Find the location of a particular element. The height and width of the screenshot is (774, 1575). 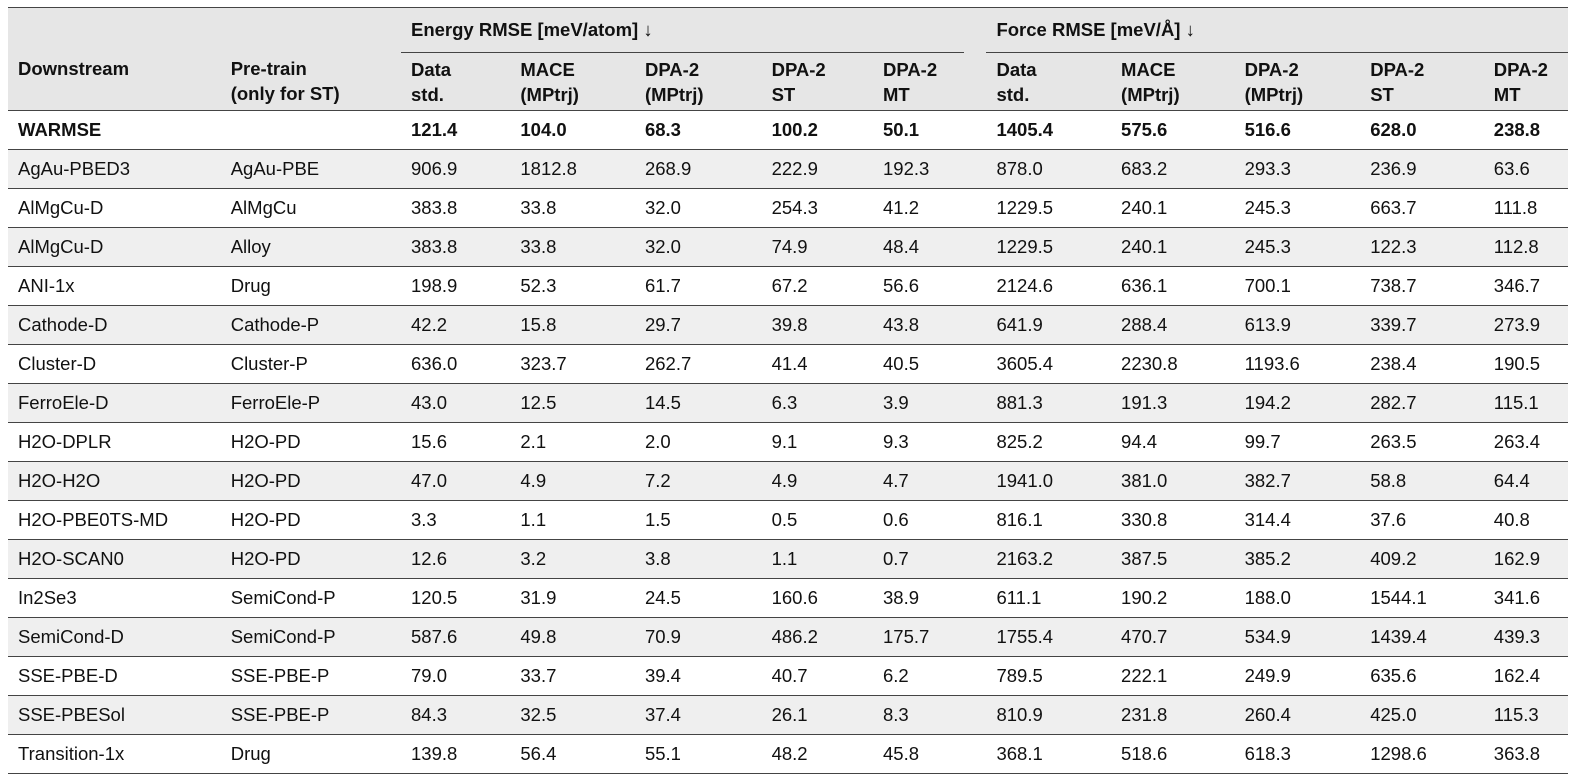

value-cell: 42.2 is located at coordinates (456, 325).